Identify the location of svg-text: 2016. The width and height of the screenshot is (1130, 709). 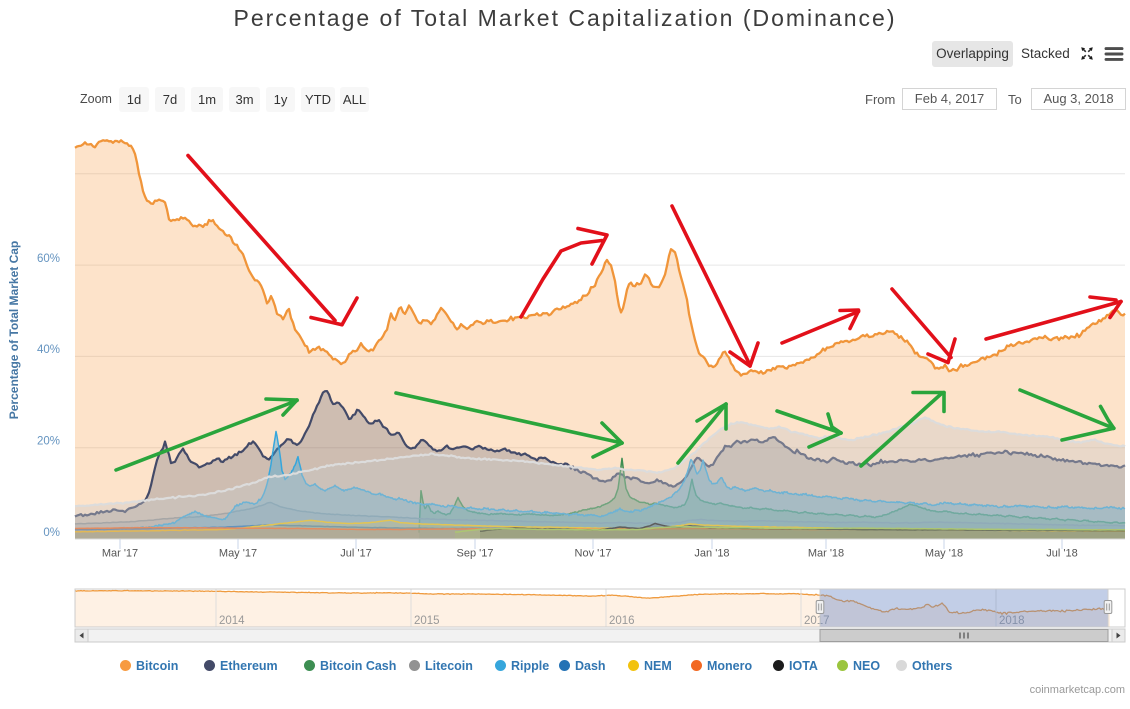
(622, 621).